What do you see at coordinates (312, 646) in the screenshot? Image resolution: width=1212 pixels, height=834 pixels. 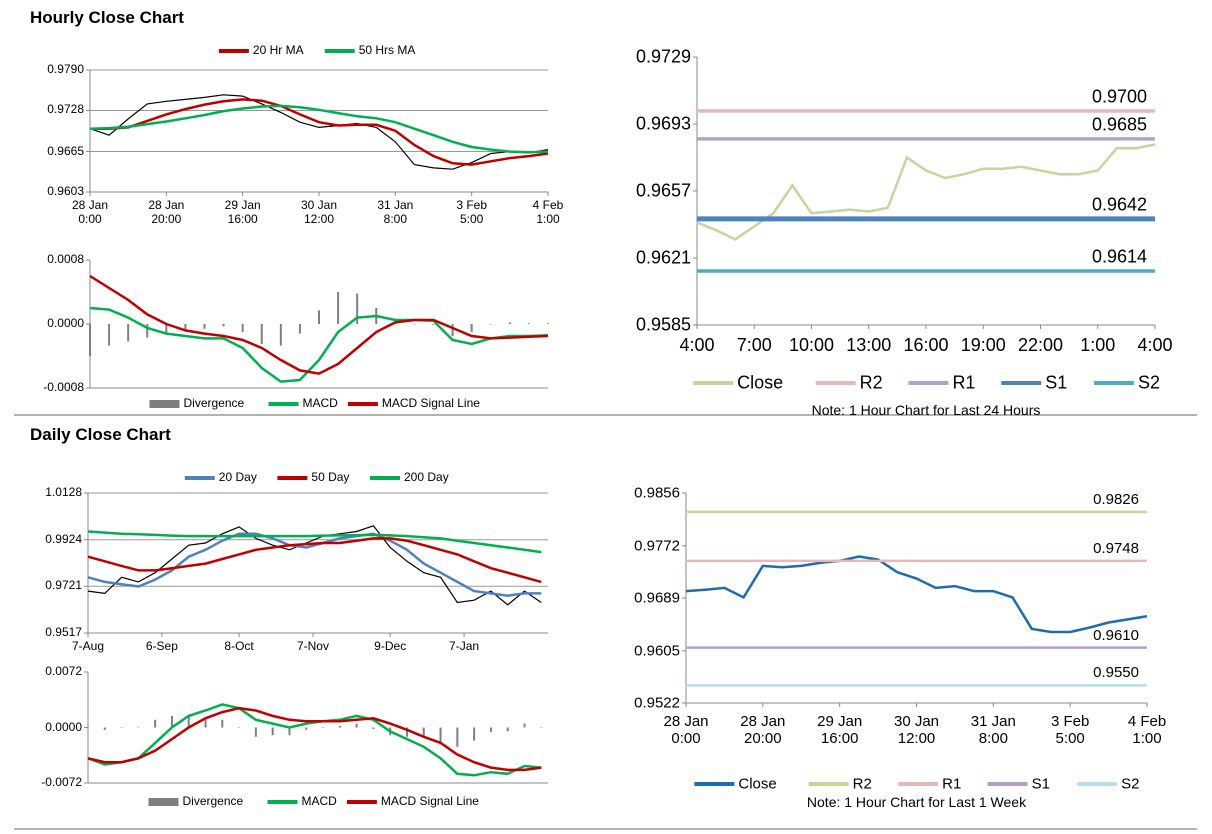 I see `x-tick-label: 7-Nov` at bounding box center [312, 646].